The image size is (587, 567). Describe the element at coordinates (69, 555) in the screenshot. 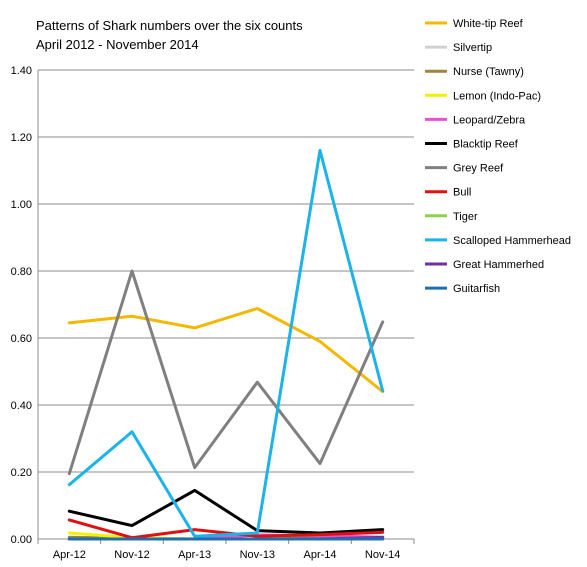

I see `x-tick-label: Apr-12` at that location.